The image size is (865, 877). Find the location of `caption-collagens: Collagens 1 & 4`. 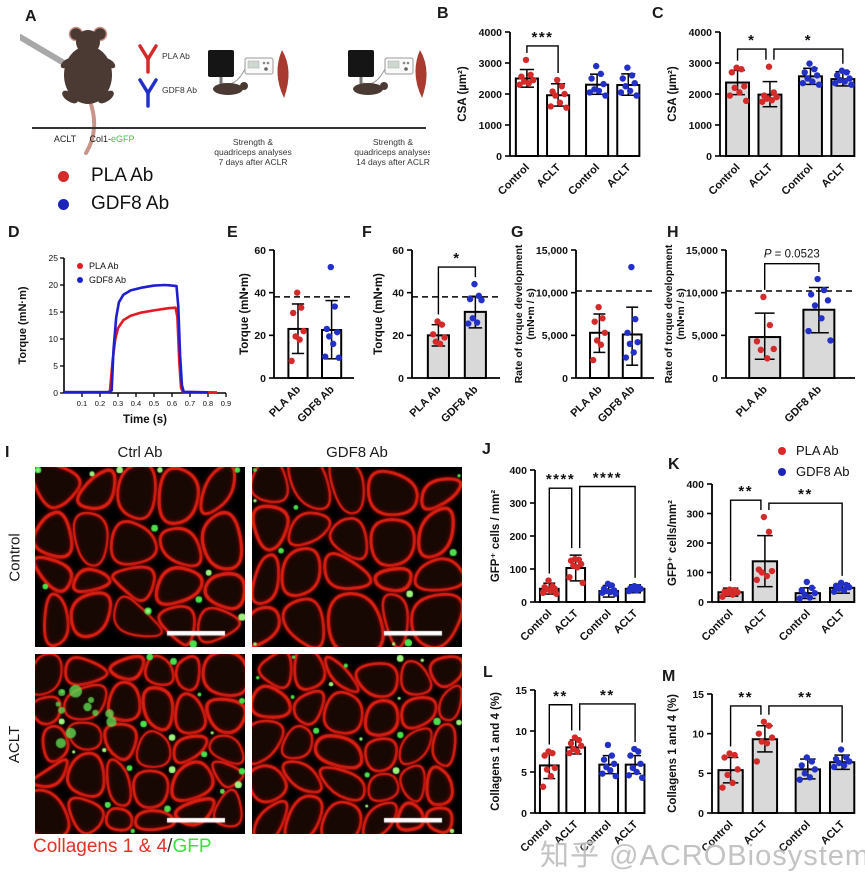

caption-collagens: Collagens 1 & 4 is located at coordinates (100, 846).